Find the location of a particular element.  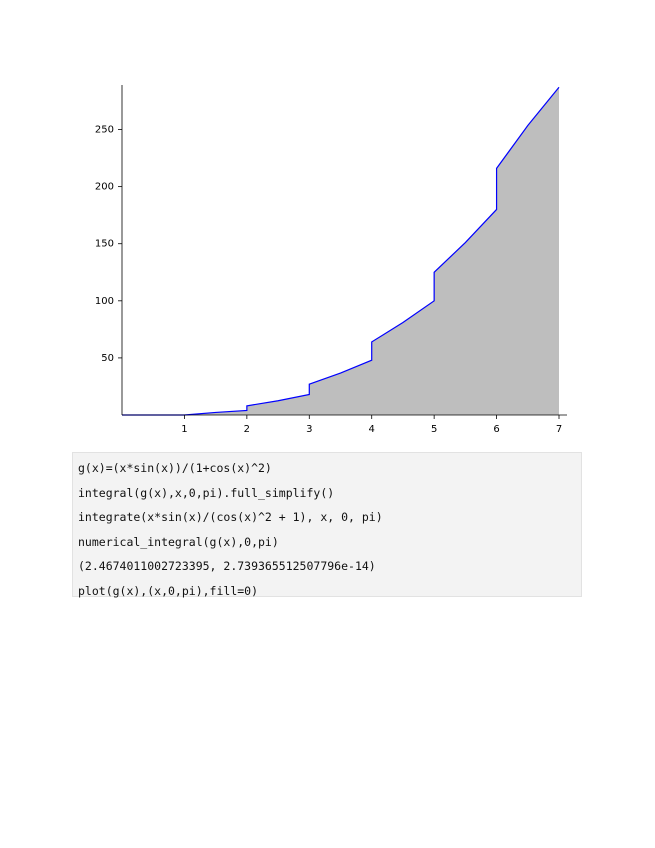

x-tick-label: 3 is located at coordinates (309, 429).